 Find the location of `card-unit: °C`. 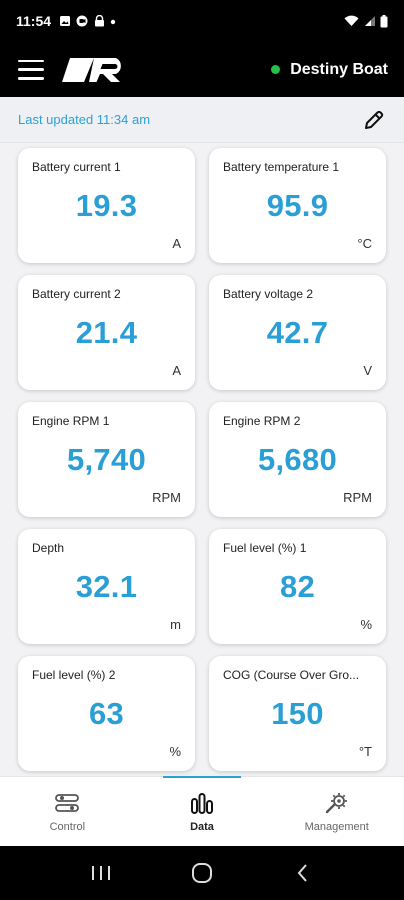

card-unit: °C is located at coordinates (364, 243).